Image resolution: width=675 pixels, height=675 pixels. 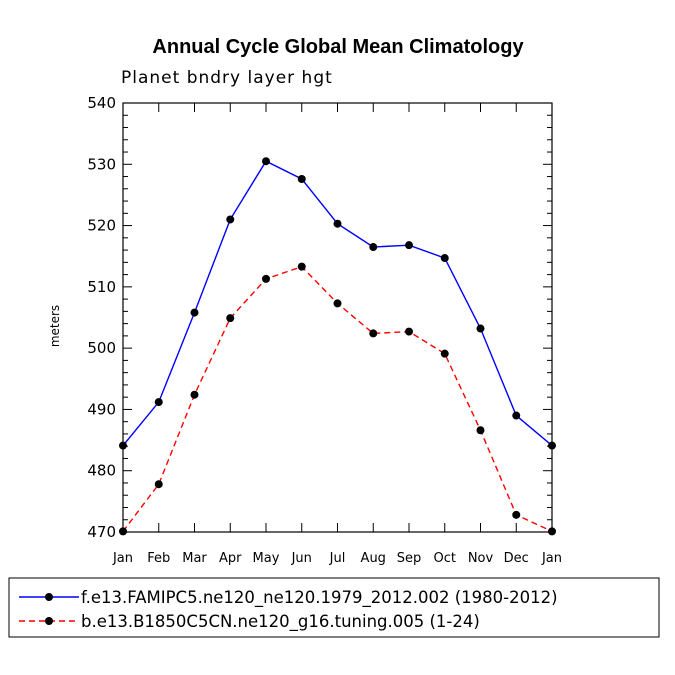 I want to click on x-tick-label: Aug, so click(x=373, y=558).